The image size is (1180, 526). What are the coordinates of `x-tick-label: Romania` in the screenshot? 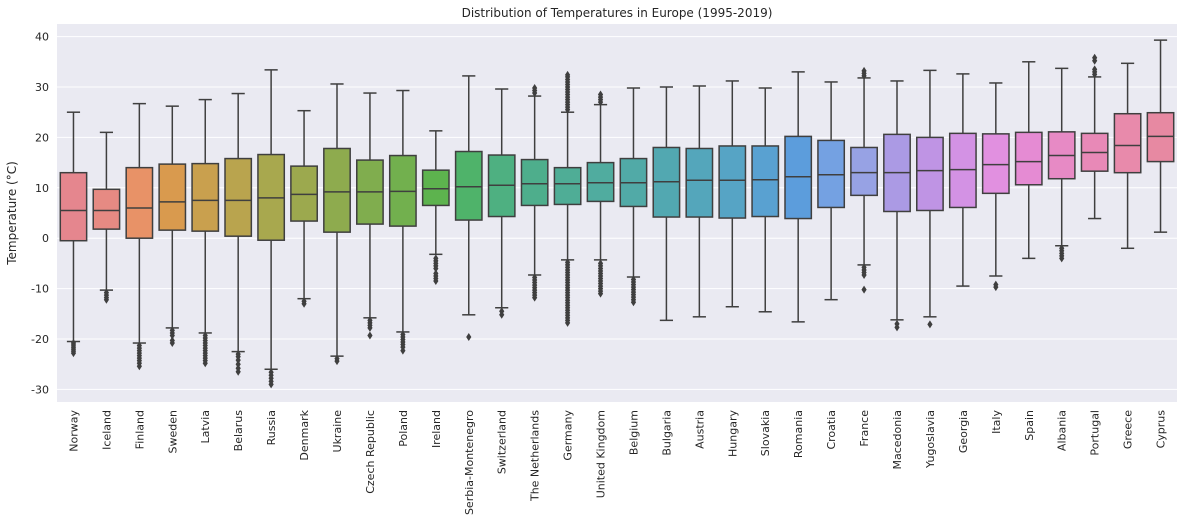 It's located at (798, 434).